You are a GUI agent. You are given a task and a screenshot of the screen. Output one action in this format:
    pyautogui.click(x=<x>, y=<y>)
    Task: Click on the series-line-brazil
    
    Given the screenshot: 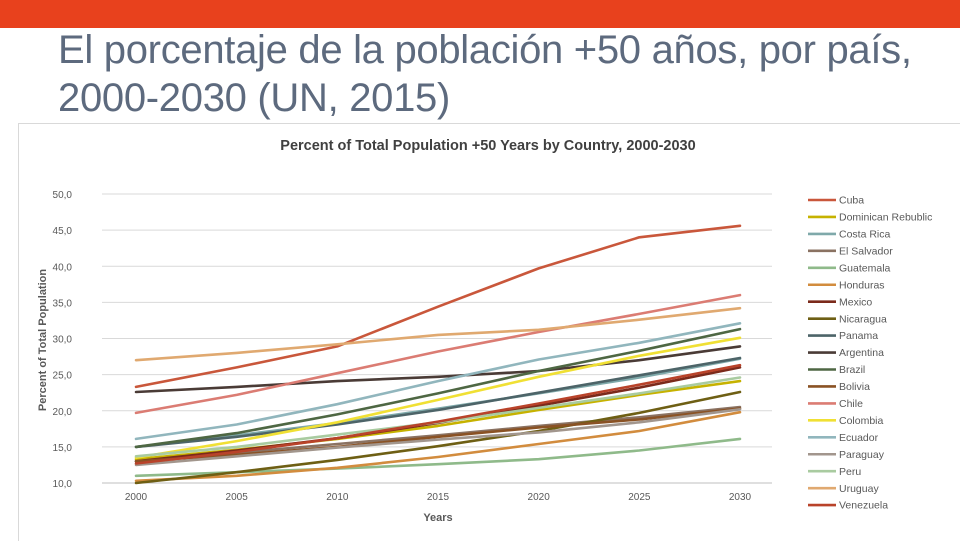 What is the action you would take?
    pyautogui.click(x=438, y=388)
    